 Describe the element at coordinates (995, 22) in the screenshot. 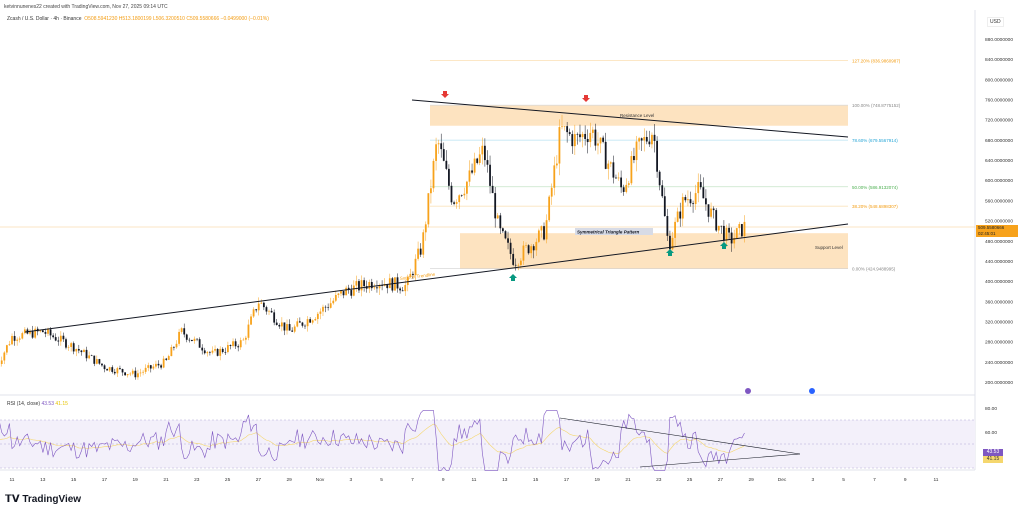

I see `currency-label: USD` at that location.